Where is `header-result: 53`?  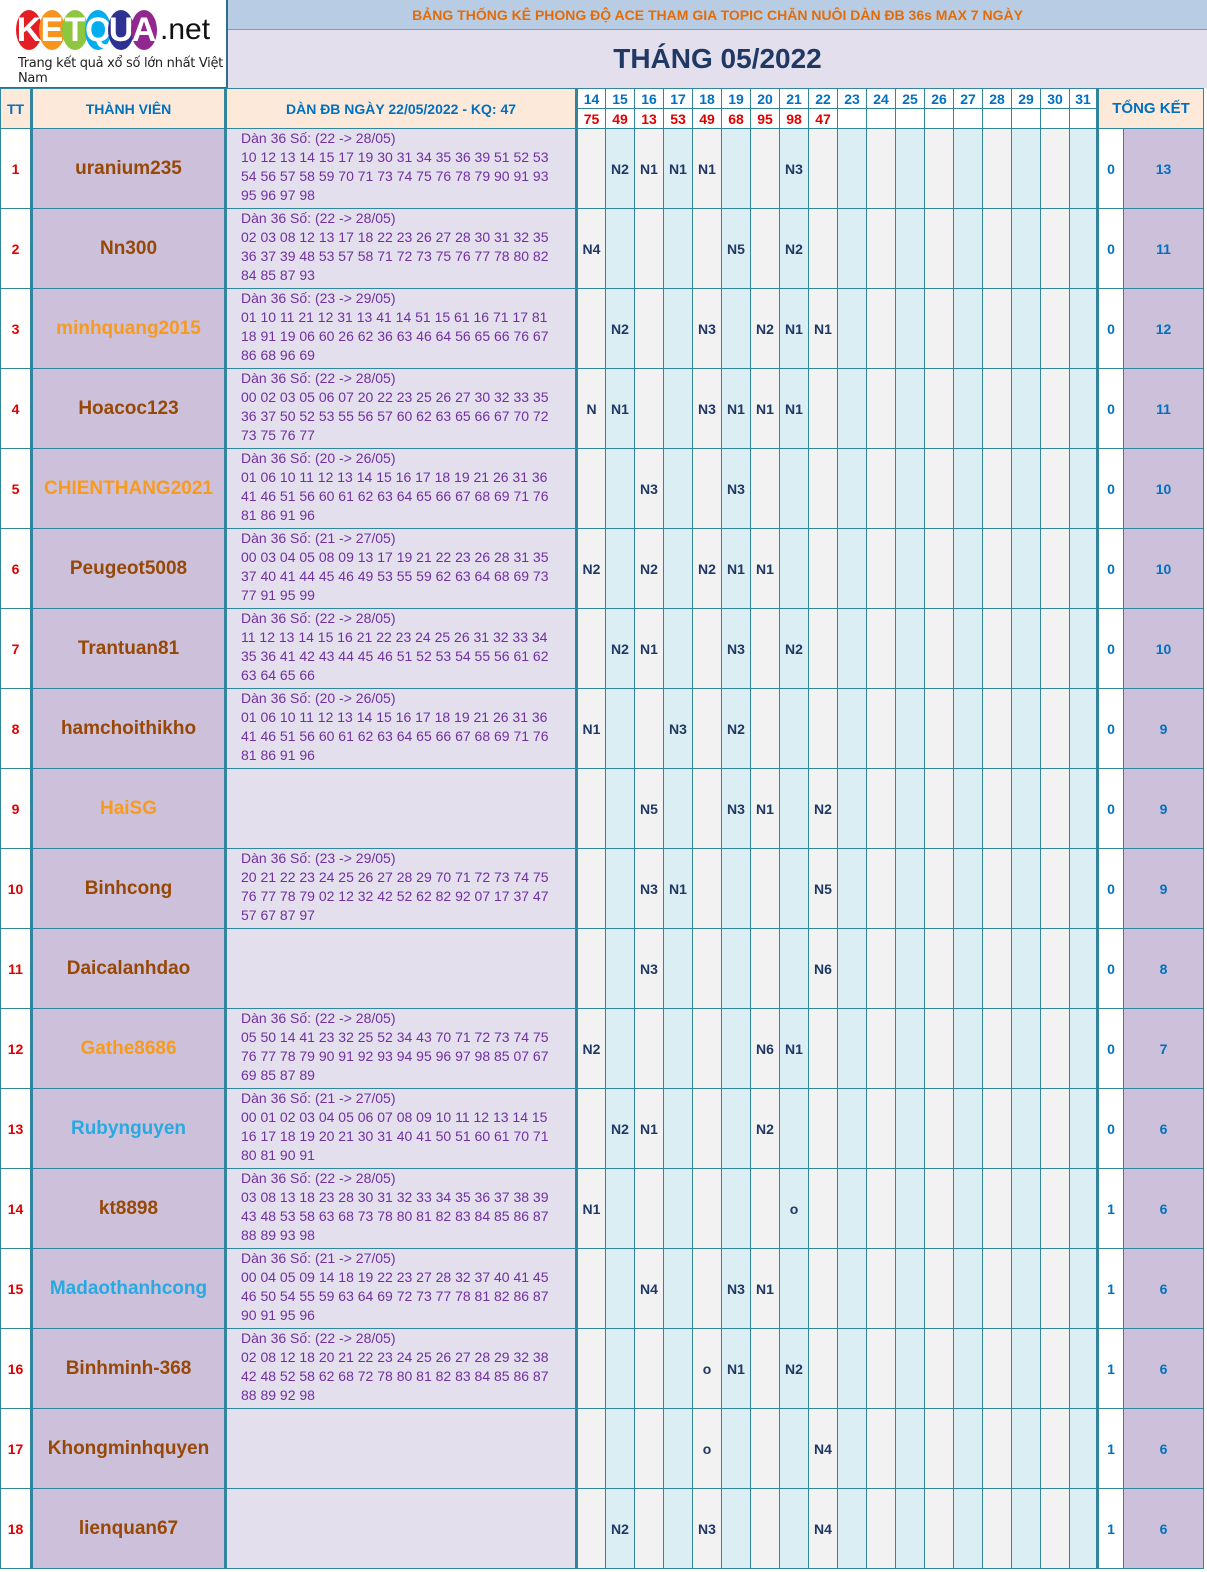 header-result: 53 is located at coordinates (678, 118).